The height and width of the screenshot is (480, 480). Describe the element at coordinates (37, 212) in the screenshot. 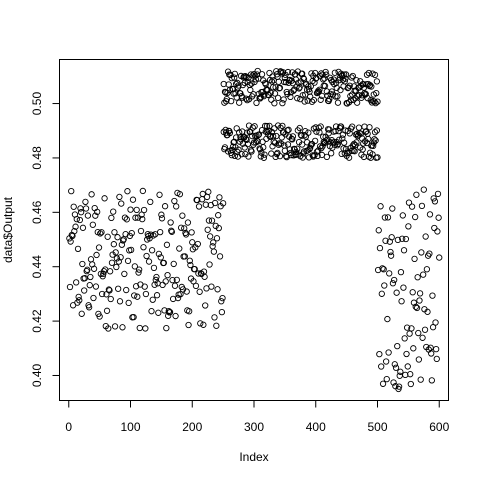

I see `y-tick-label: 0.46` at that location.